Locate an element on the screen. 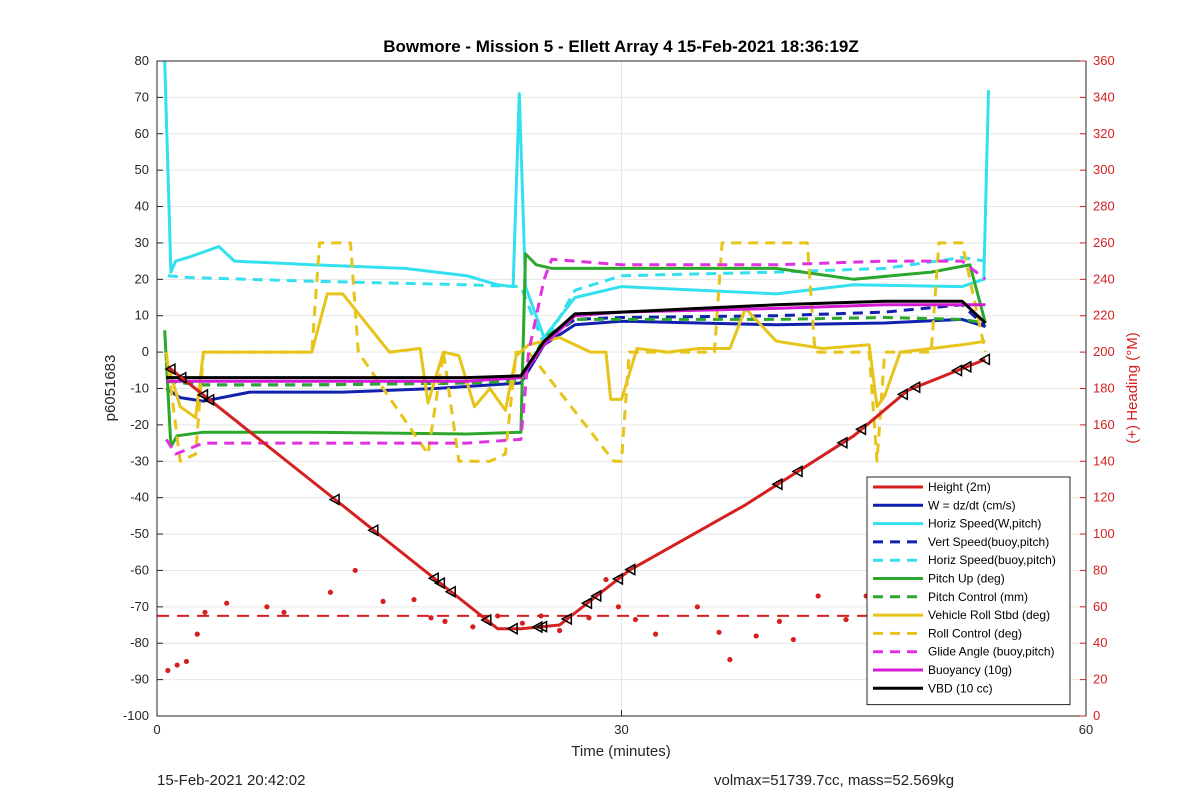 Image resolution: width=1200 pixels, height=804 pixels. y-tick-label: -40 is located at coordinates (139, 497).